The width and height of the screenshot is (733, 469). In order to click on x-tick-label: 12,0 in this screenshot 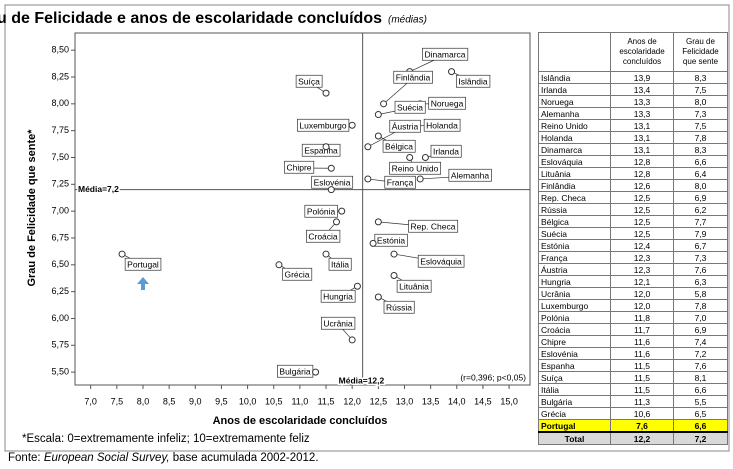, I will do `click(352, 401)`.